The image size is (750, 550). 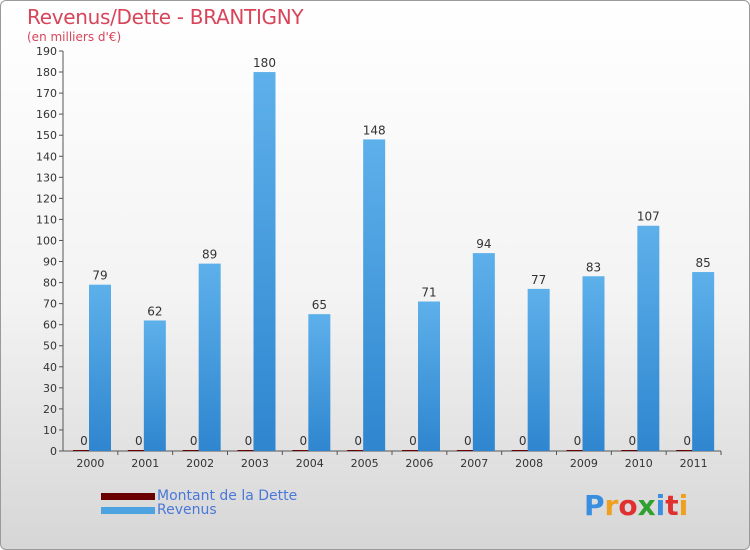 I want to click on logo-letter: o, so click(x=628, y=505).